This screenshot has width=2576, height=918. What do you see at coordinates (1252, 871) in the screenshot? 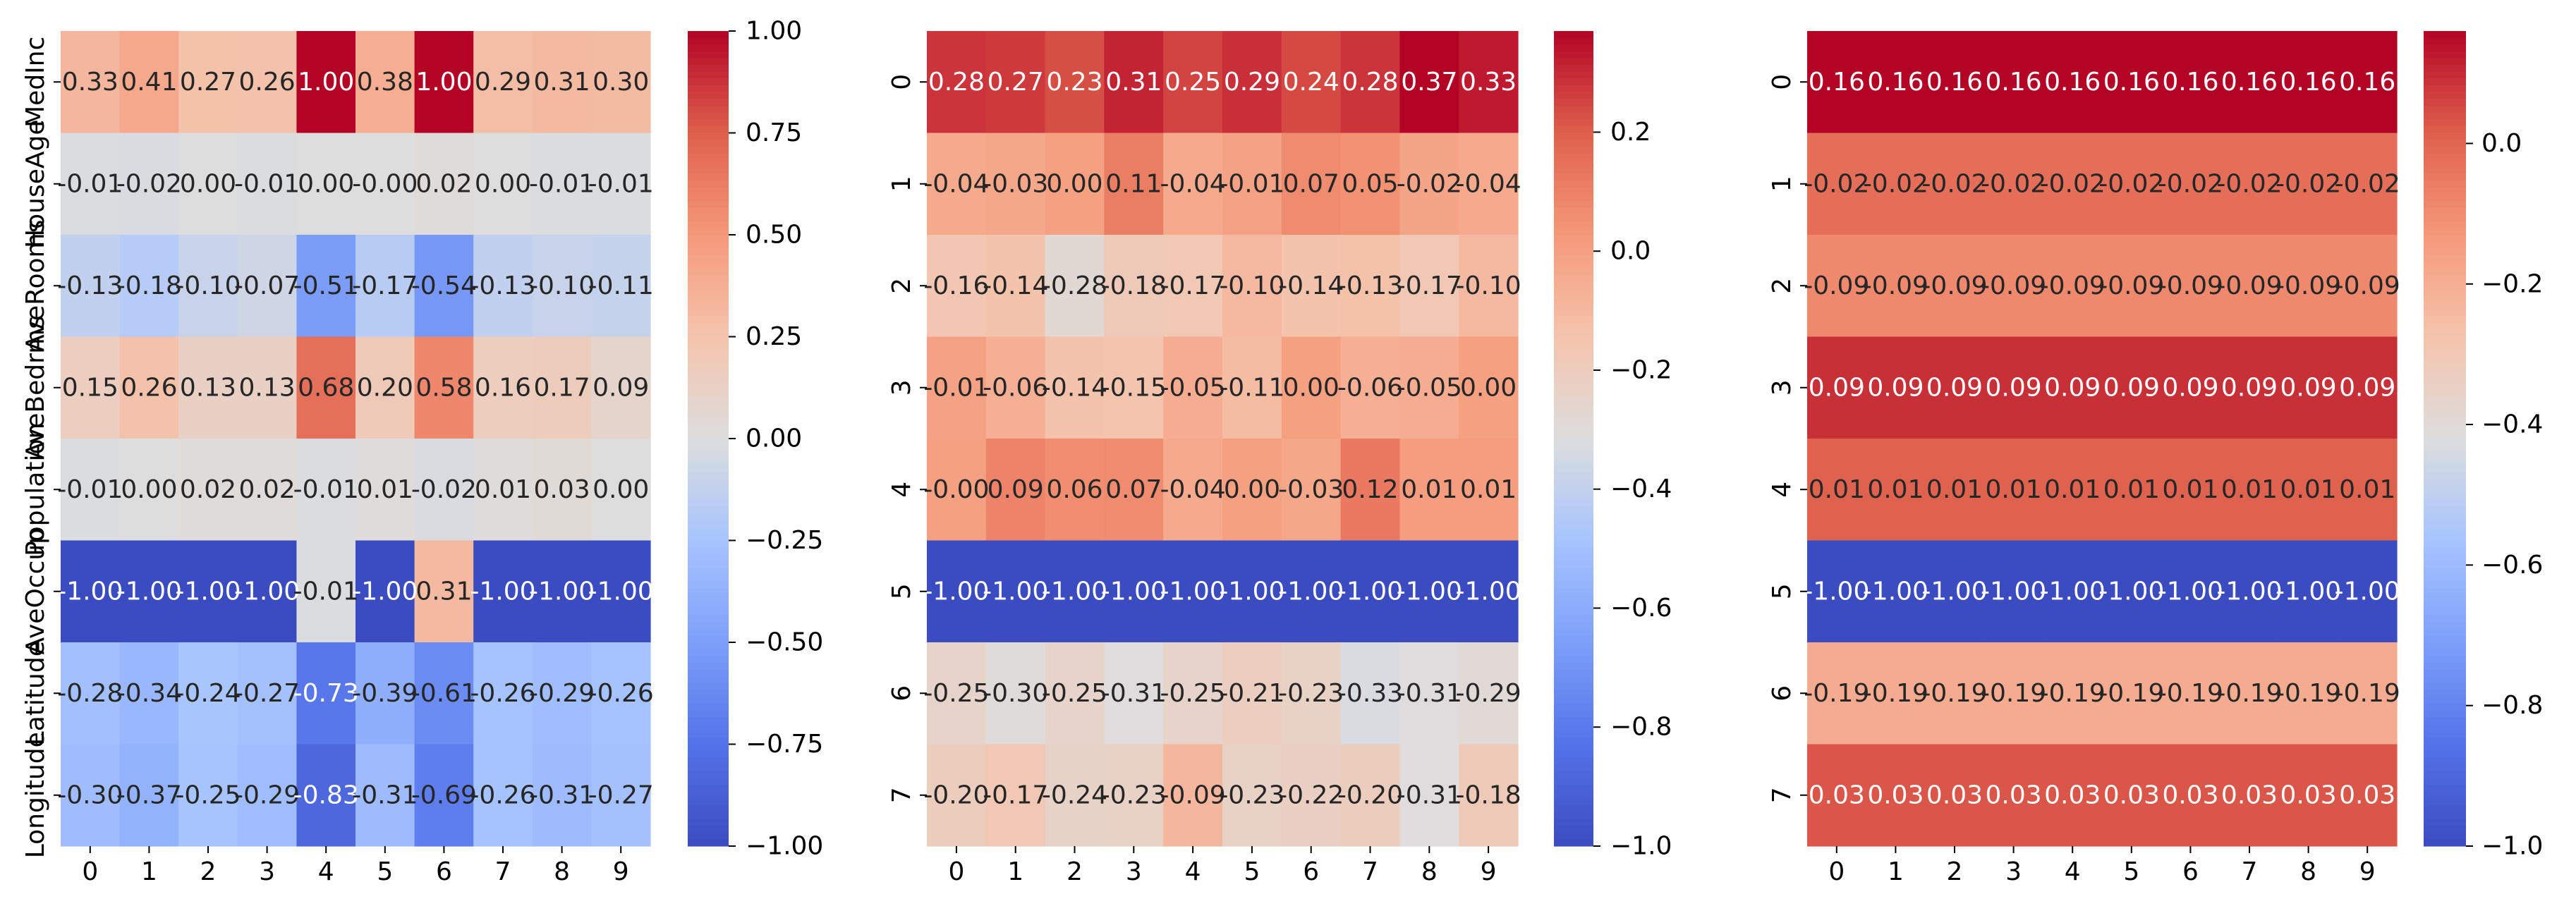
I see `x-tick-label: 5` at bounding box center [1252, 871].